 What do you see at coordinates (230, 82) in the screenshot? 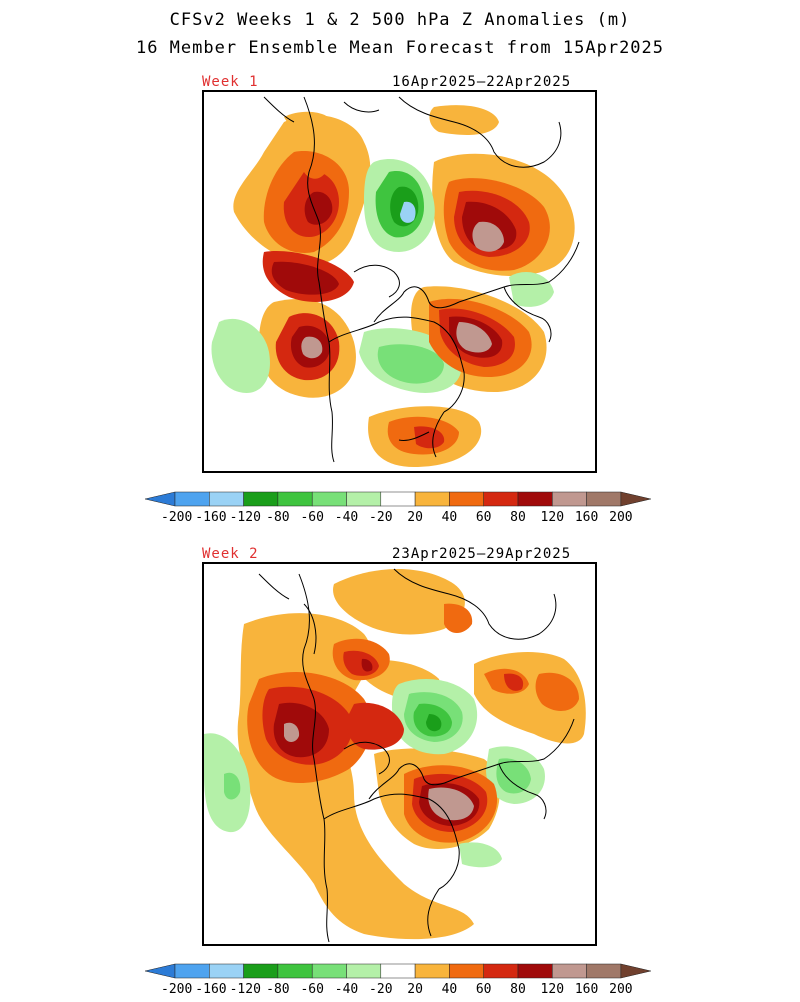
I see `panel1-week-label: Week 1` at bounding box center [230, 82].